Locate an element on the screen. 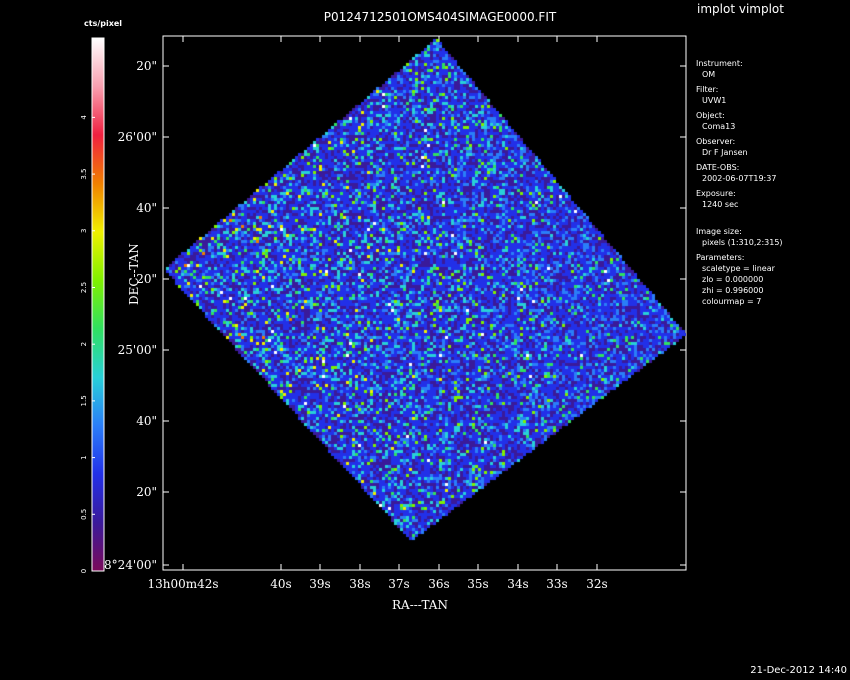 The image size is (850, 680). x-axis-label: RA---TAN is located at coordinates (420, 605).